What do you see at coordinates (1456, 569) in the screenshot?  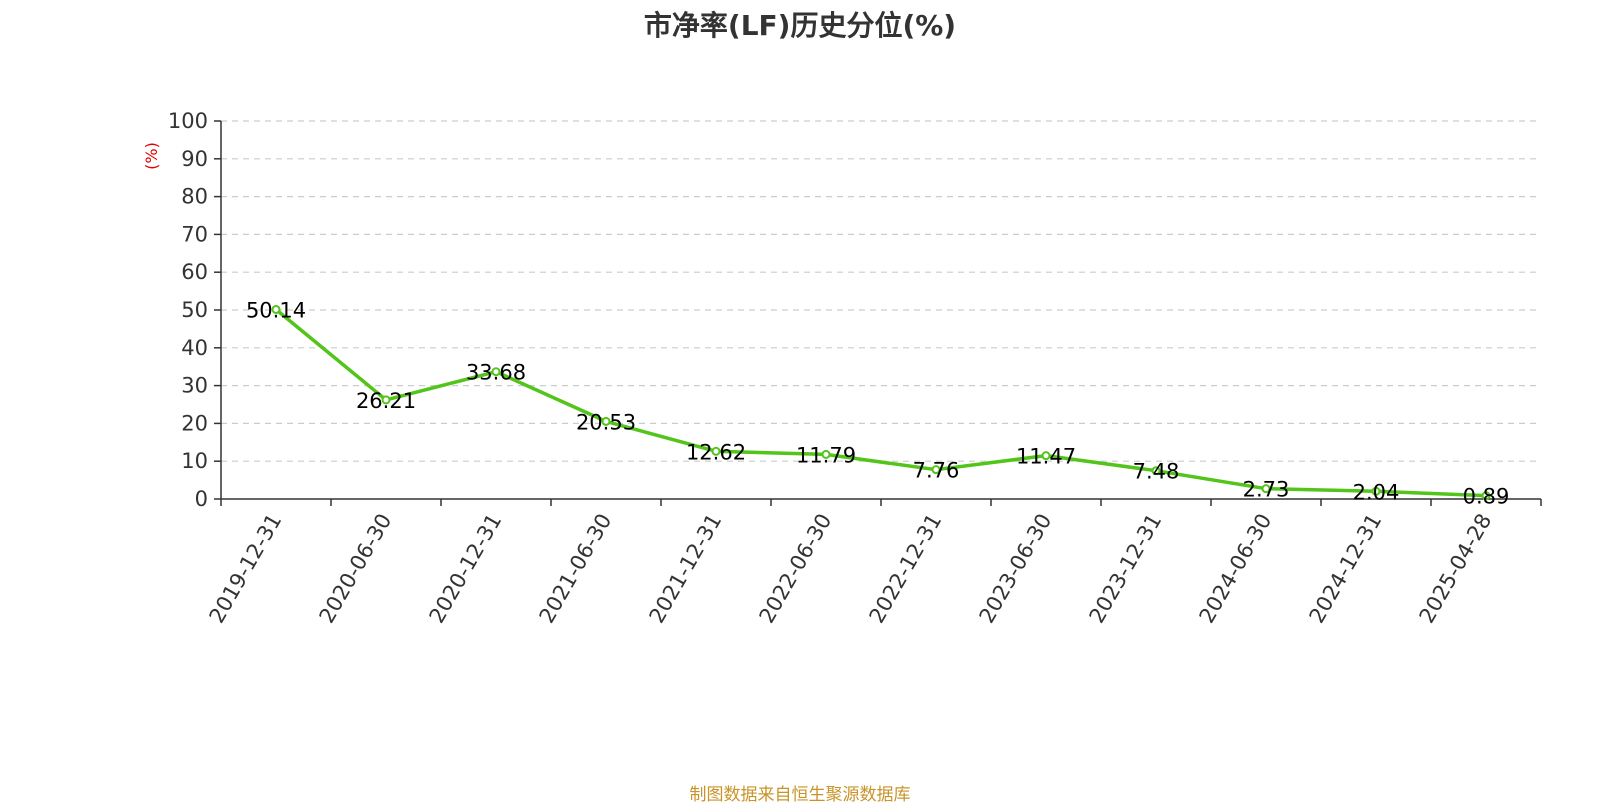 I see `x-tick-label: 2025-04-28` at bounding box center [1456, 569].